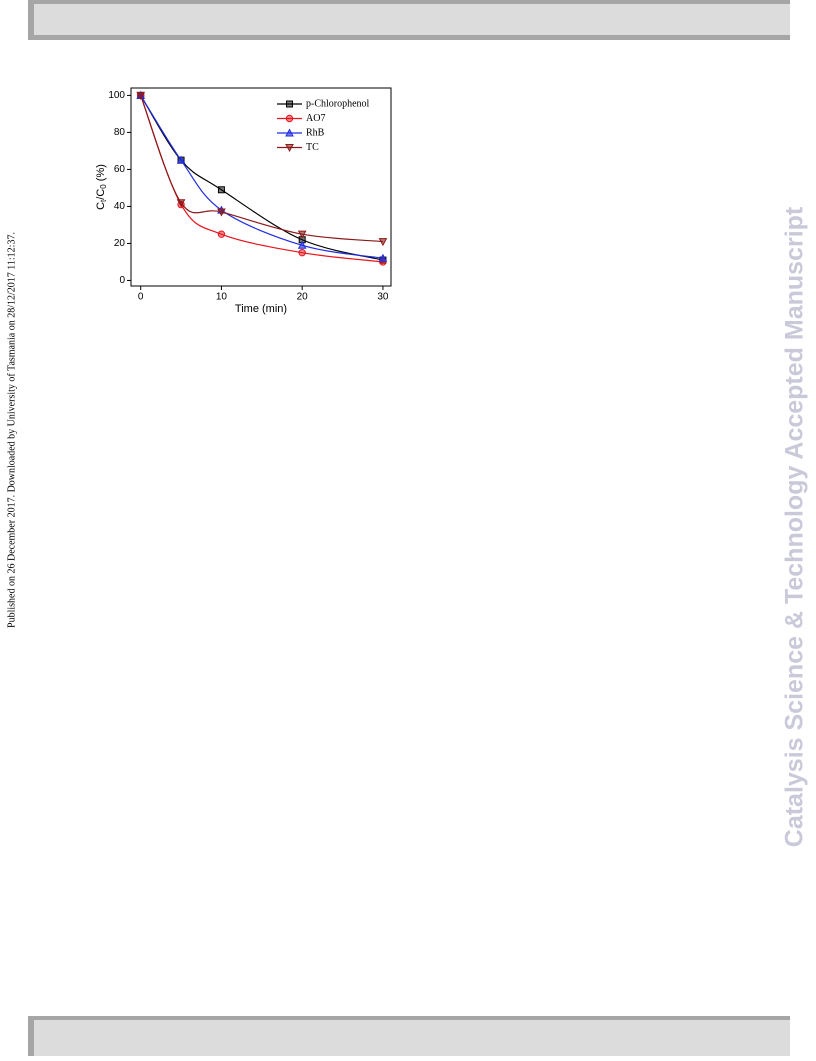 The height and width of the screenshot is (1061, 816). What do you see at coordinates (120, 169) in the screenshot?
I see `y-tick-label: 60` at bounding box center [120, 169].